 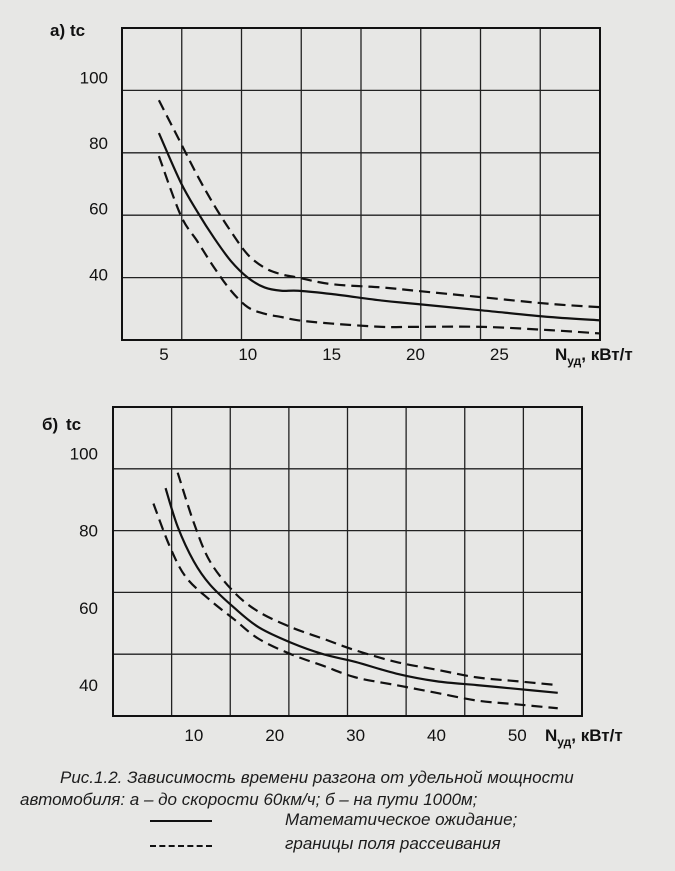 What do you see at coordinates (401, 819) in the screenshot?
I see `legend-solid-label: Математическое ожидание;` at bounding box center [401, 819].